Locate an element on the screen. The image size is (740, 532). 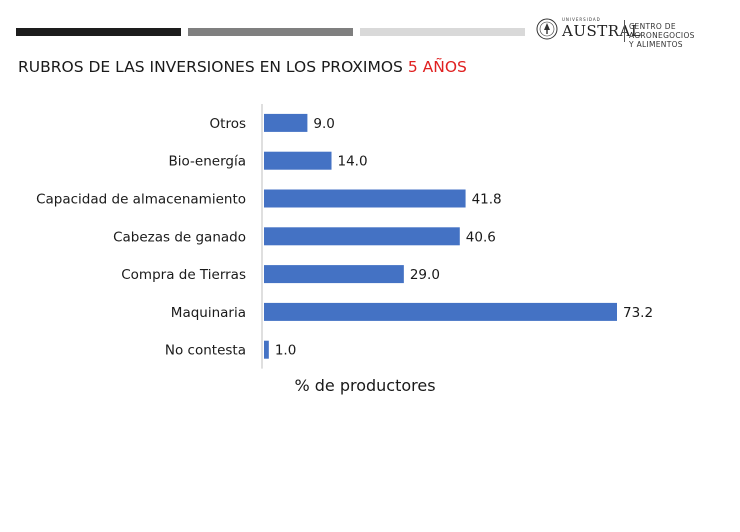
value-label-0: 9.0 is located at coordinates (323, 124).